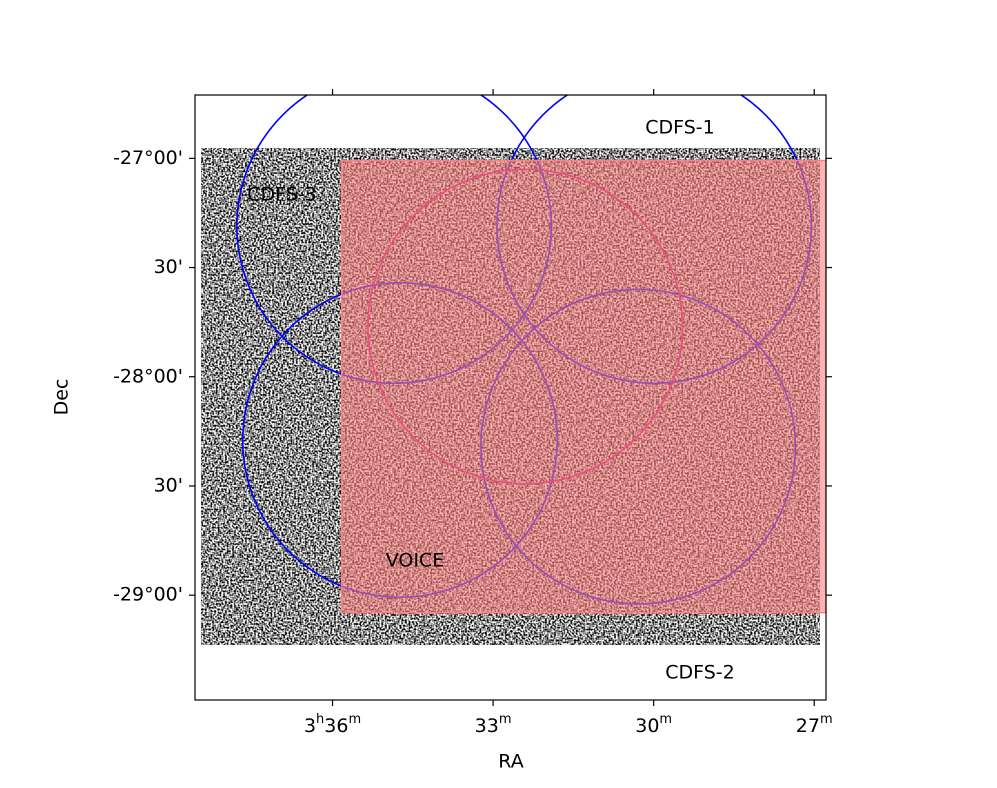 The width and height of the screenshot is (997, 788). Describe the element at coordinates (415, 561) in the screenshot. I see `region-label: VOICE` at that location.